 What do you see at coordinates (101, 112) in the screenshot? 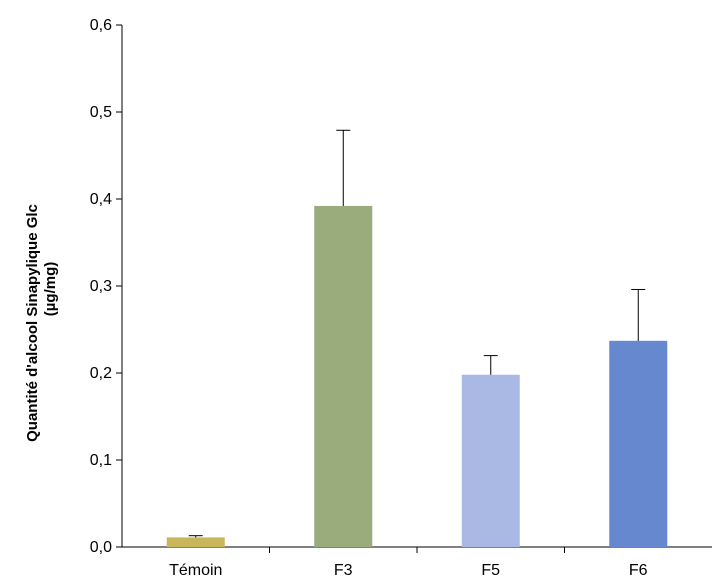
I see `y-tick-label: 0,5` at bounding box center [101, 112].